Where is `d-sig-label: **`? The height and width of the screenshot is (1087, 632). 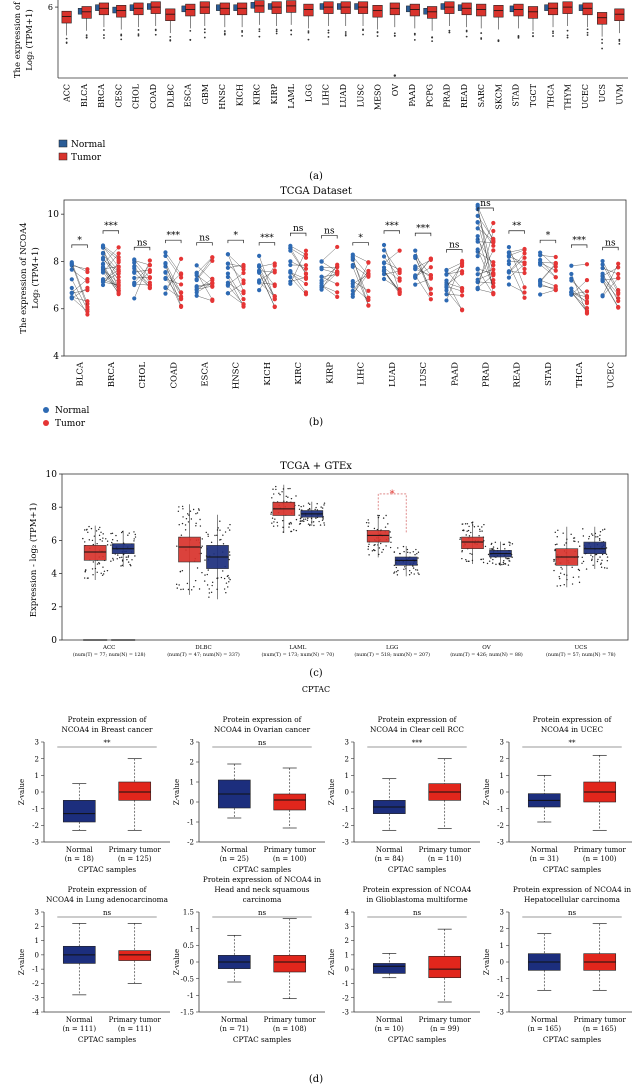 d-sig-label: ** is located at coordinates (108, 743).